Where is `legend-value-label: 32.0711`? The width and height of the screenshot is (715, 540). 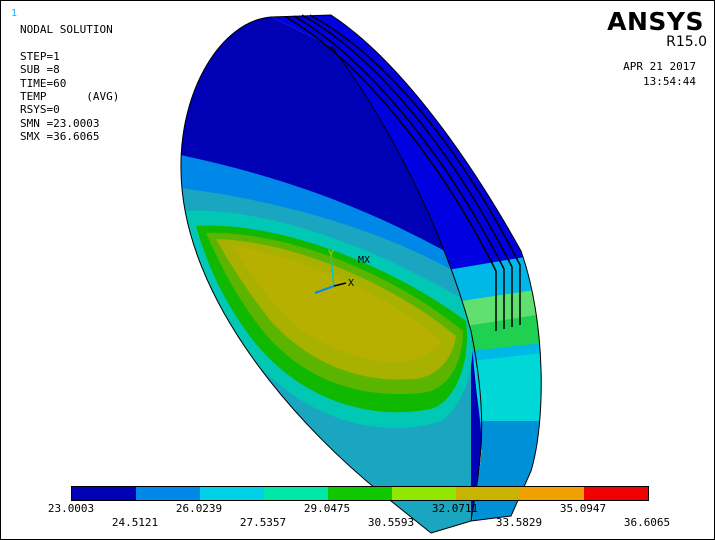
legend-value-label: 32.0711 is located at coordinates (455, 508).